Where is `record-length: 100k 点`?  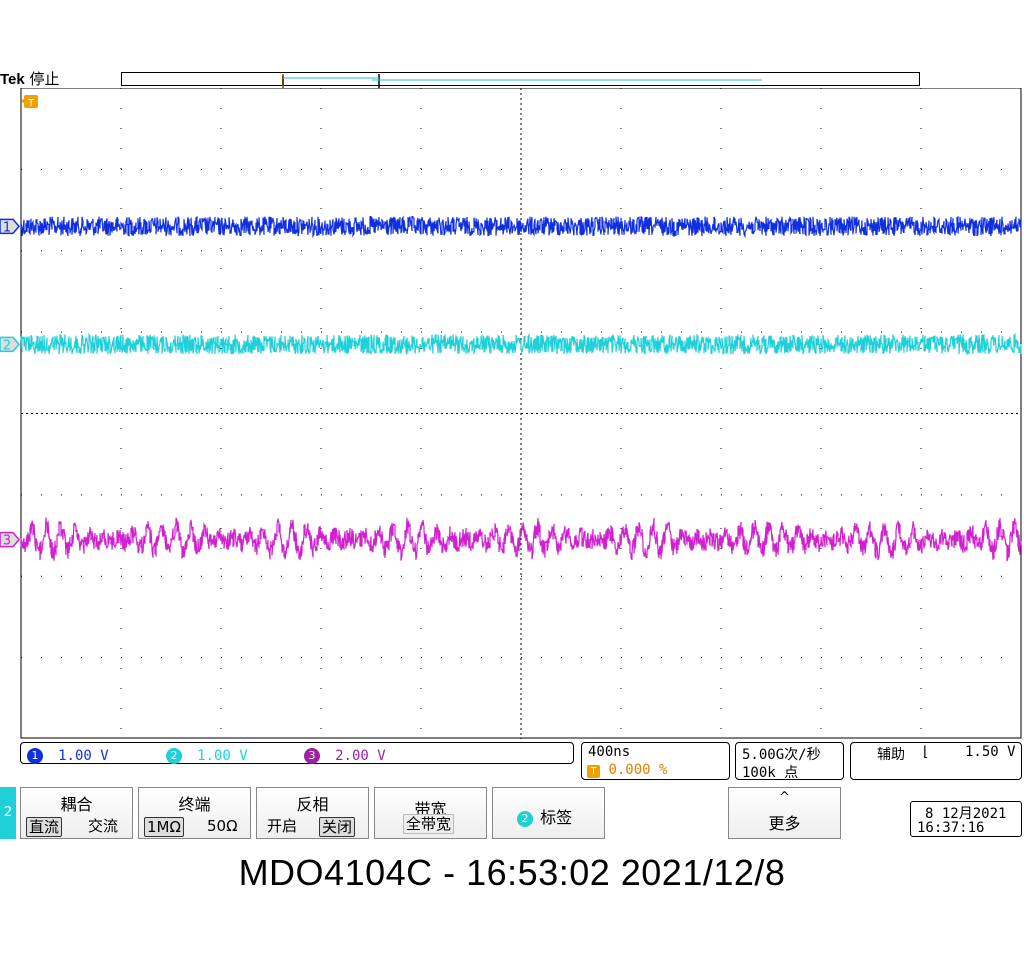 record-length: 100k 点 is located at coordinates (770, 773).